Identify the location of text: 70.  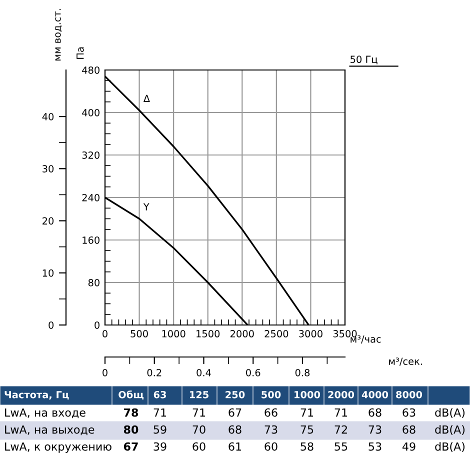
(199, 429).